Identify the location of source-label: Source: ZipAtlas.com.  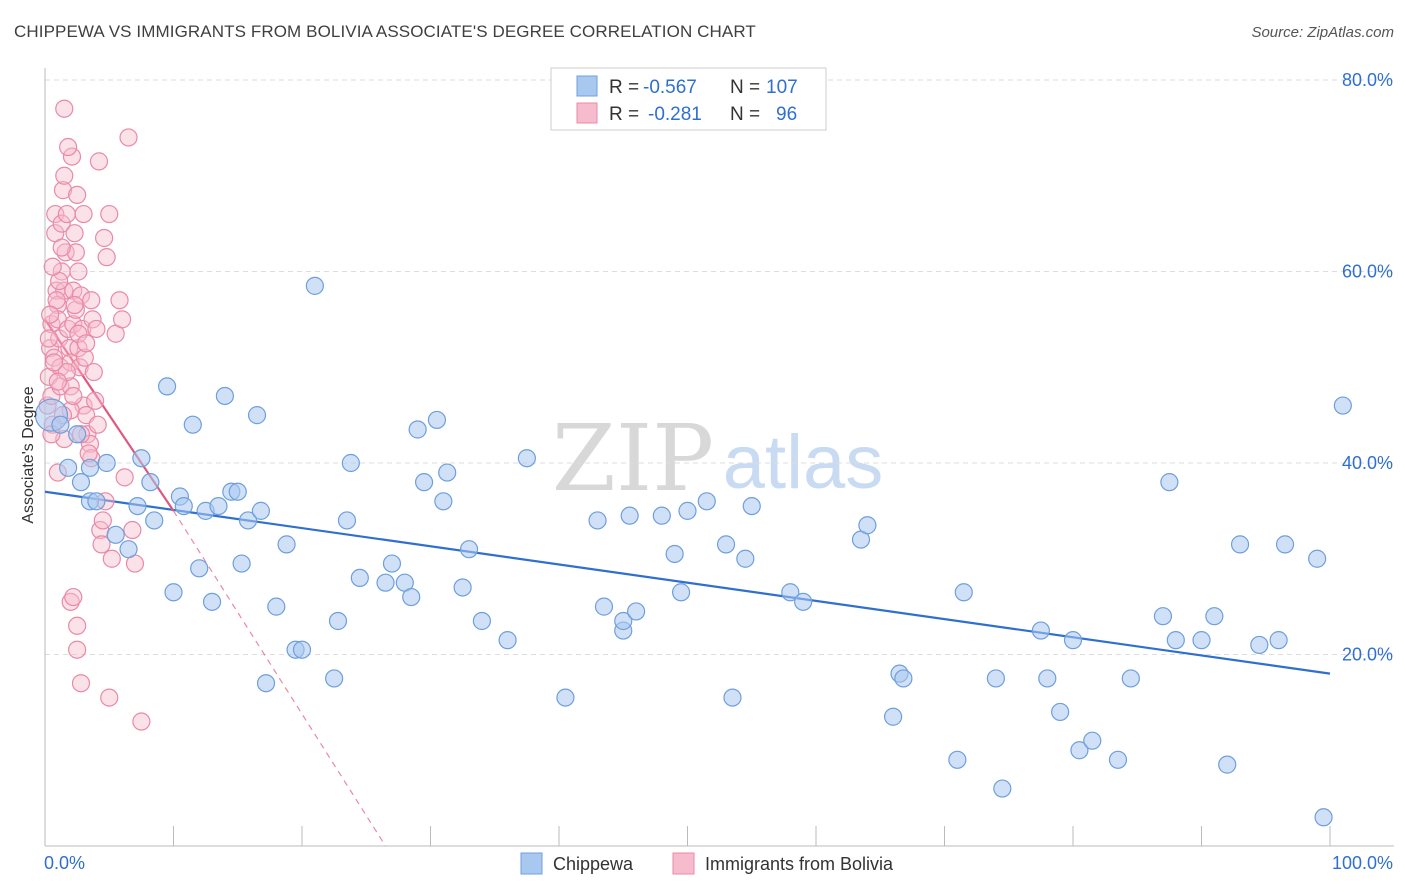
(1322, 32).